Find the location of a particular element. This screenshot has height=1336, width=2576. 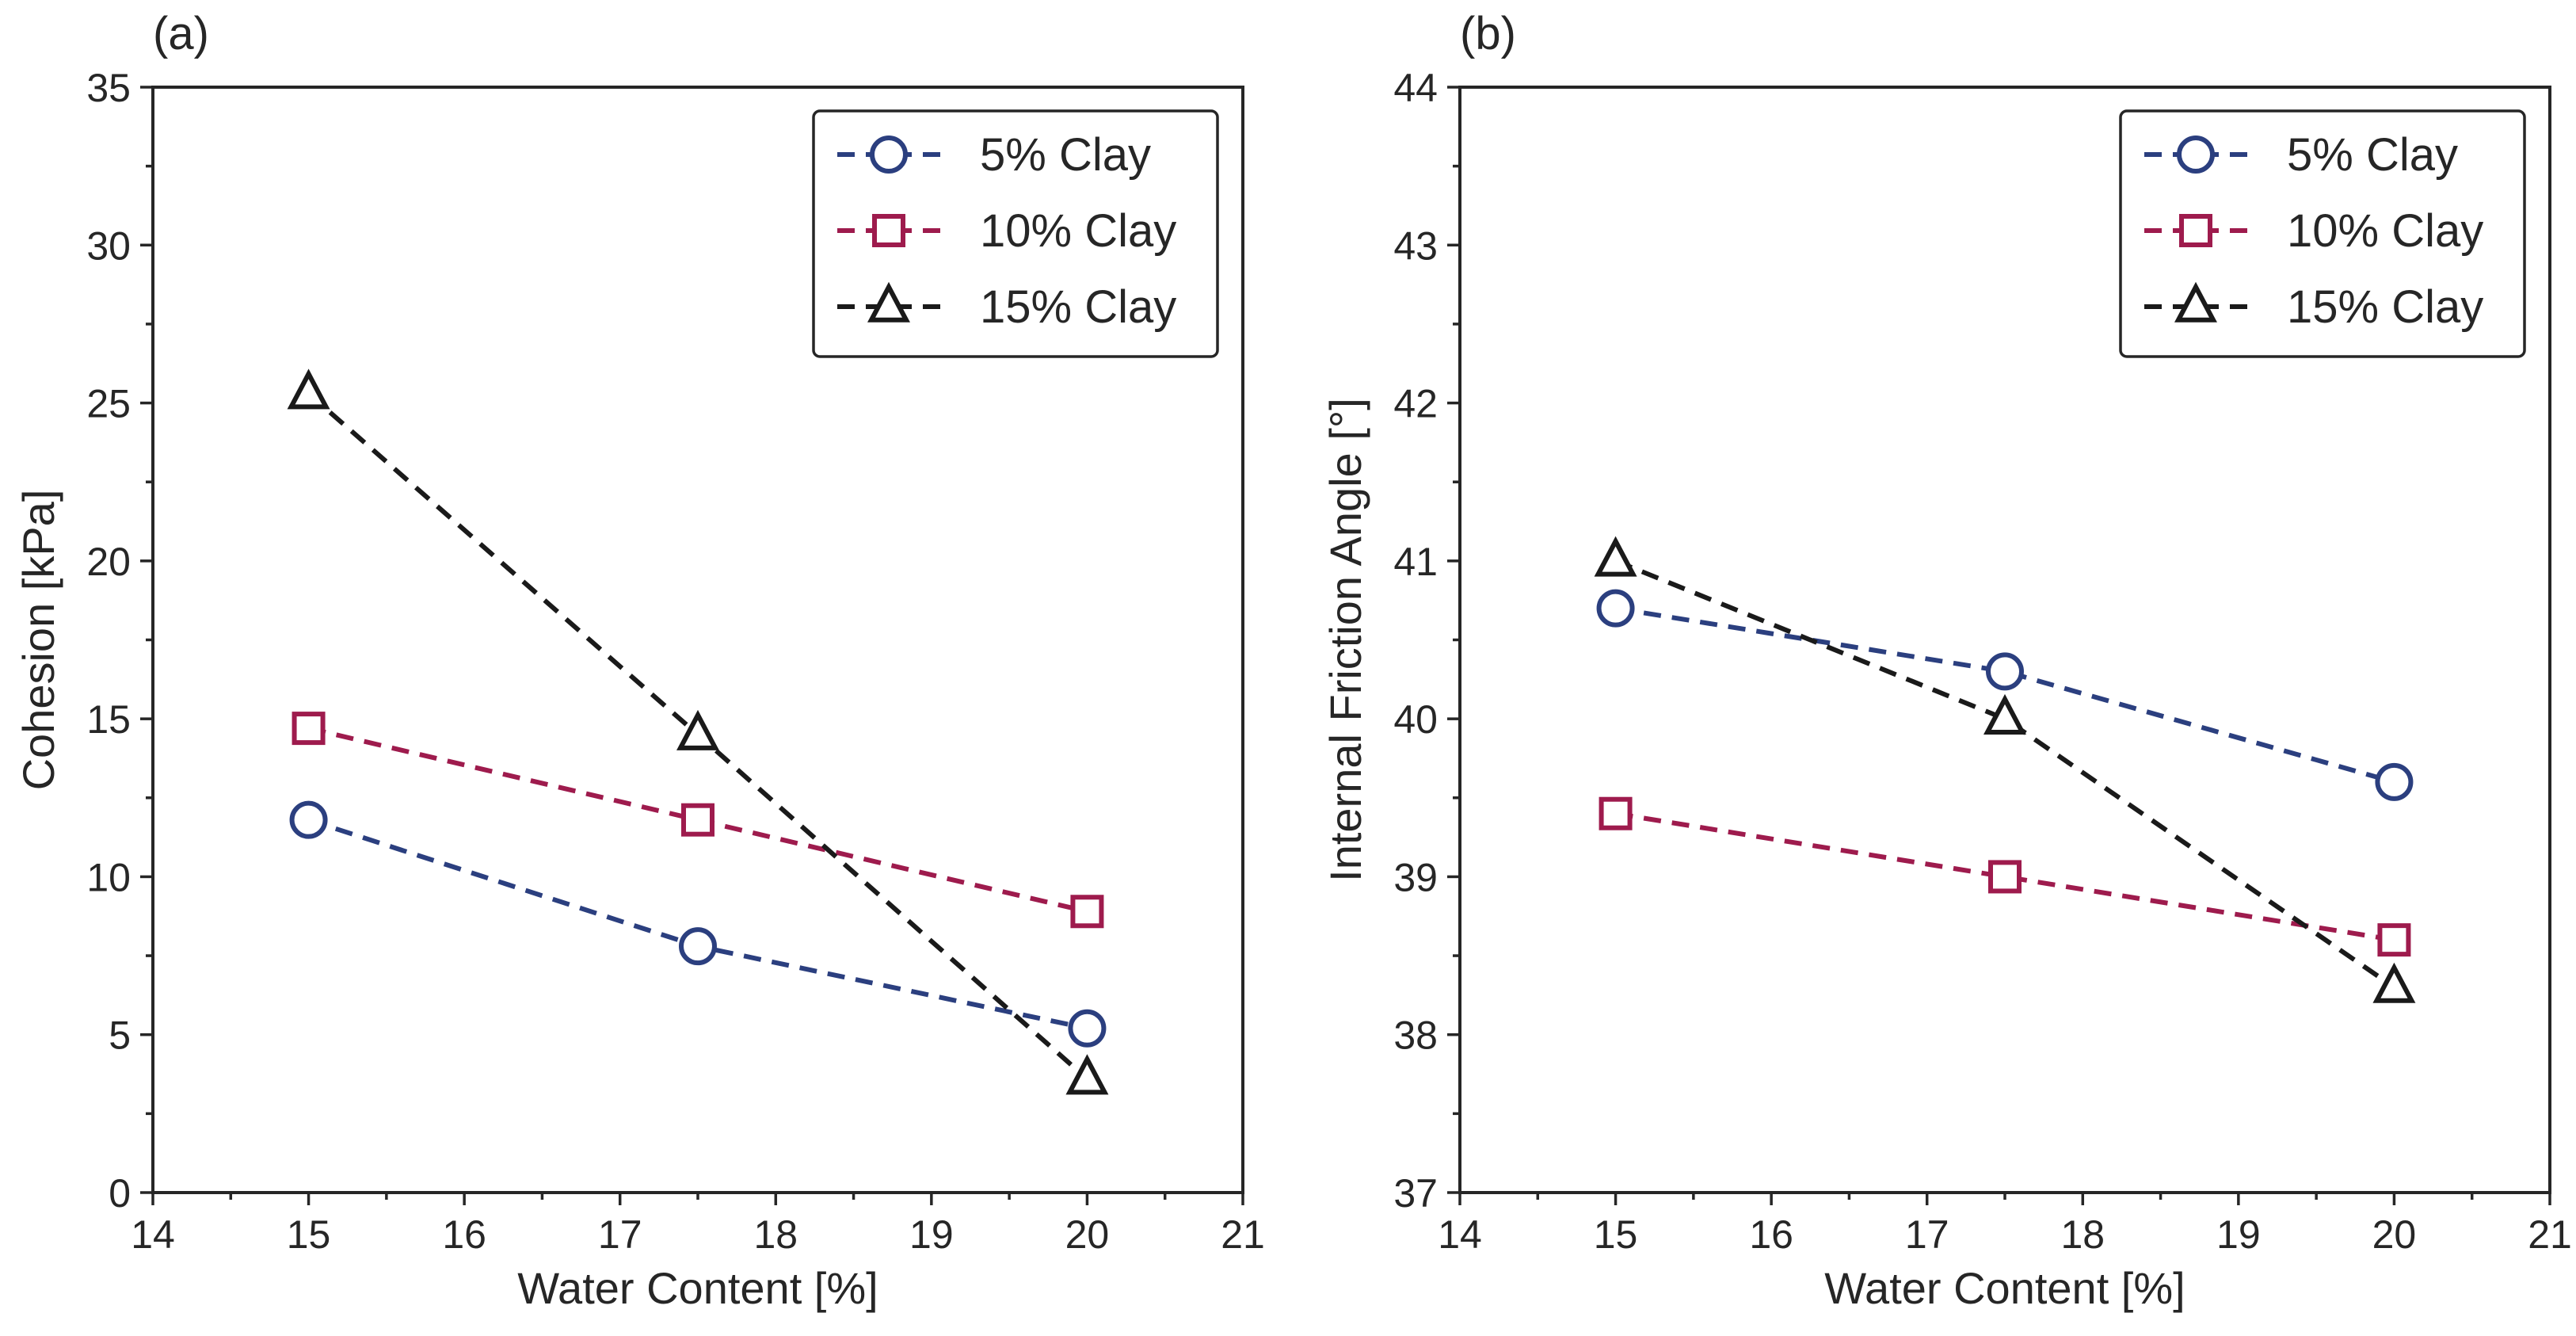

y-tick-label: 38 is located at coordinates (1415, 1035).